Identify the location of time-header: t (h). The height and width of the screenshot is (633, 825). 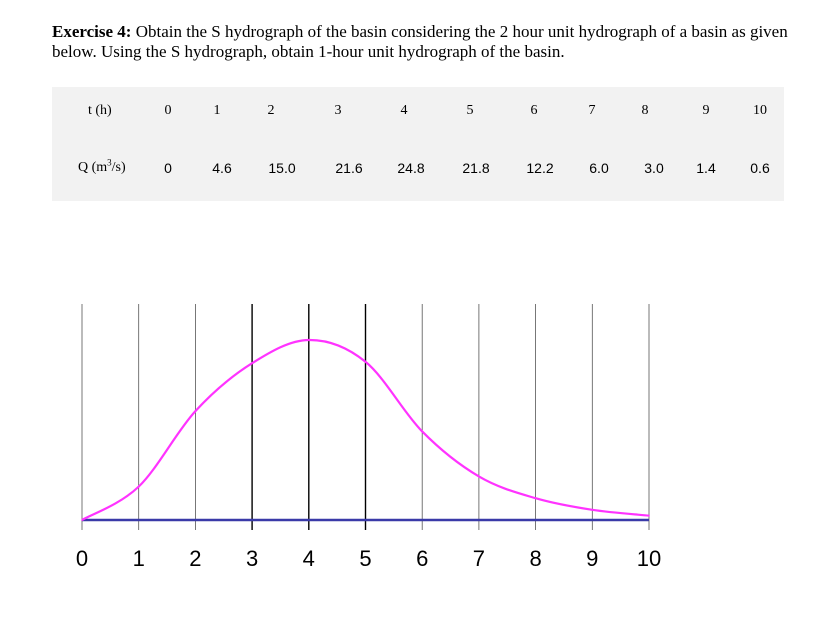
(100, 110).